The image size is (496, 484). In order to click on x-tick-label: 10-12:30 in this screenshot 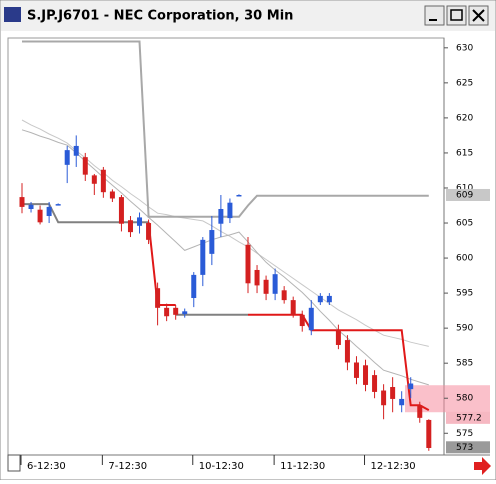, I will do `click(221, 466)`.